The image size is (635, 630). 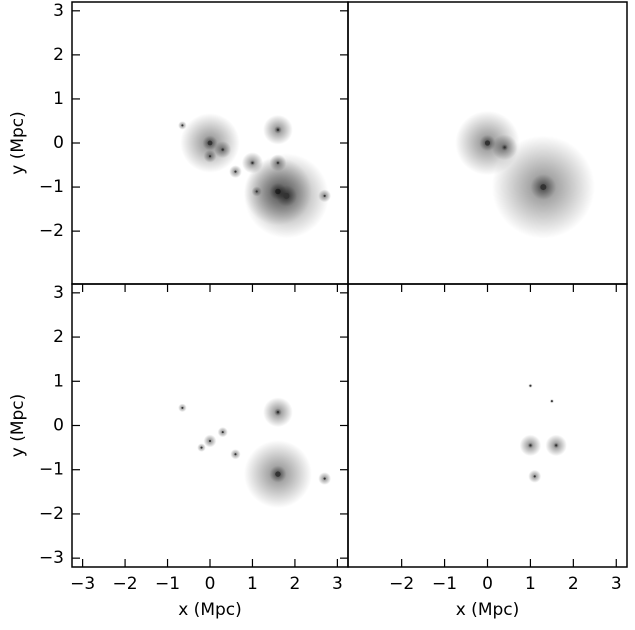 I want to click on x-tick-label: −3, so click(x=82, y=584).